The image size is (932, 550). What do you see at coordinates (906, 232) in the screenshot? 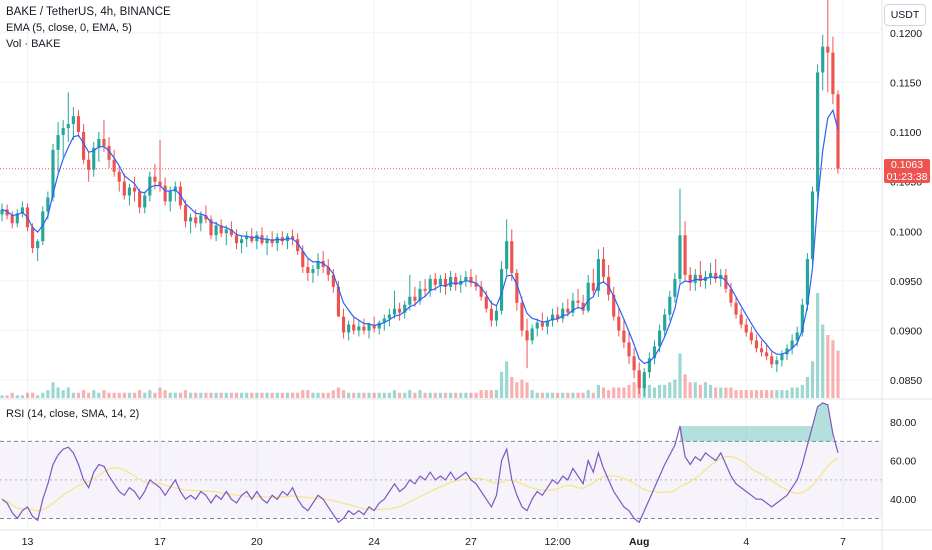
I see `price-tick-label: 0.1000` at bounding box center [906, 232].